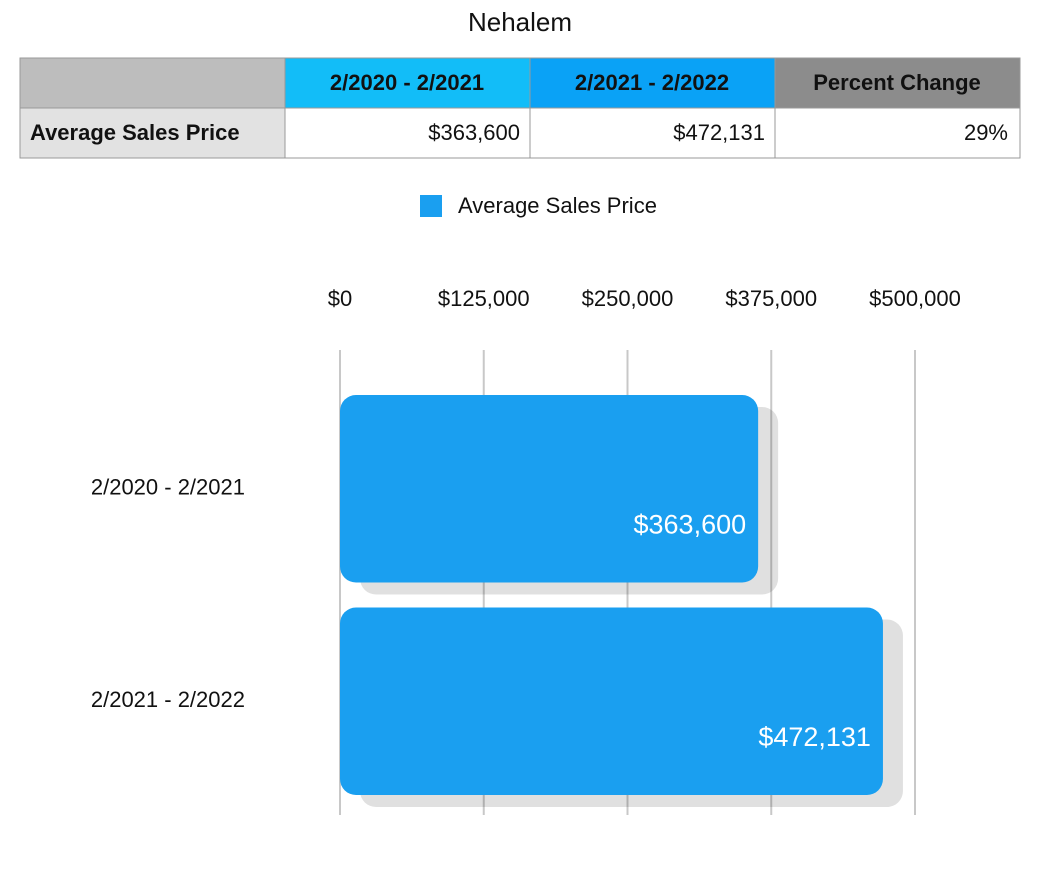 Image resolution: width=1046 pixels, height=878 pixels. I want to click on row-header-text: Average Sales Price, so click(135, 132).